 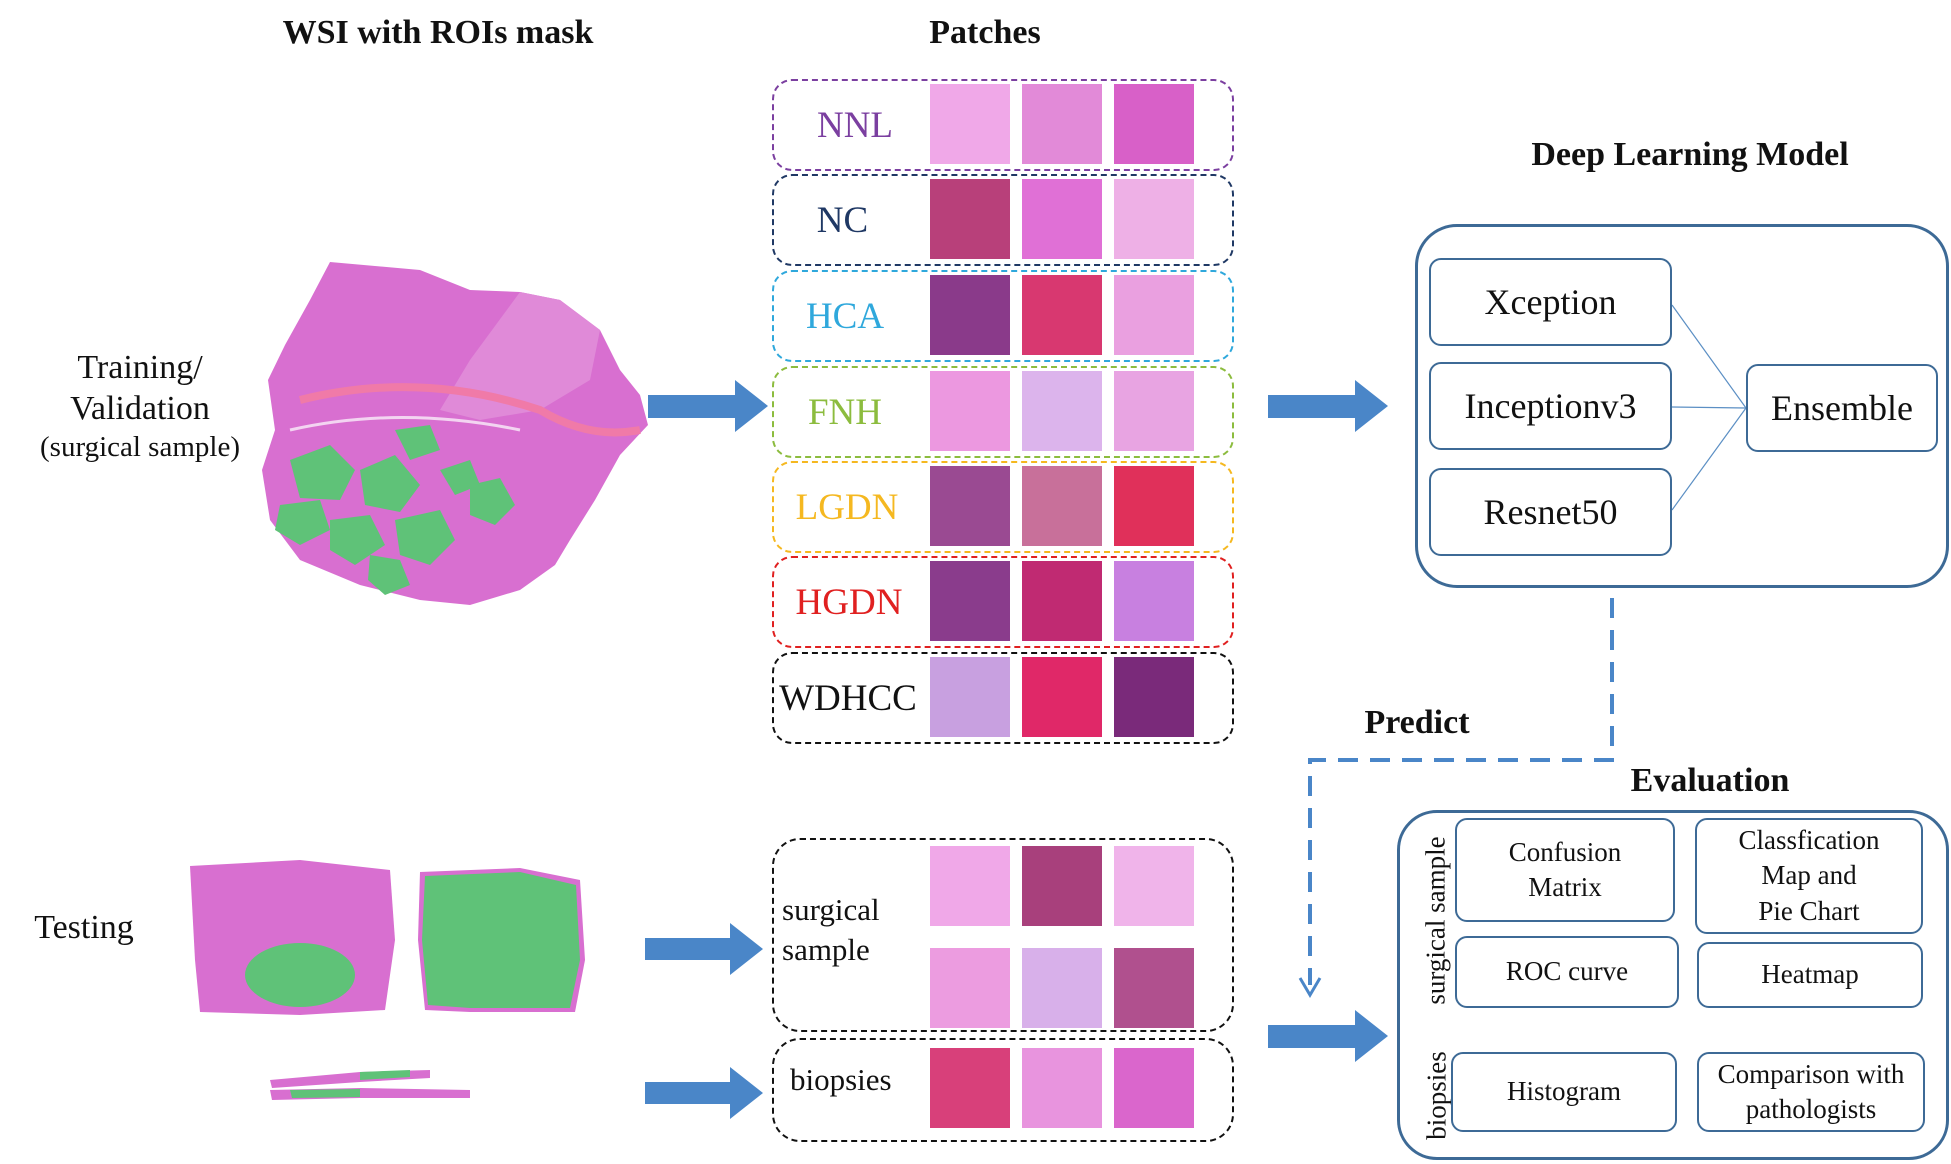 I want to click on class-label-hgdn: HGDN, so click(x=849, y=602).